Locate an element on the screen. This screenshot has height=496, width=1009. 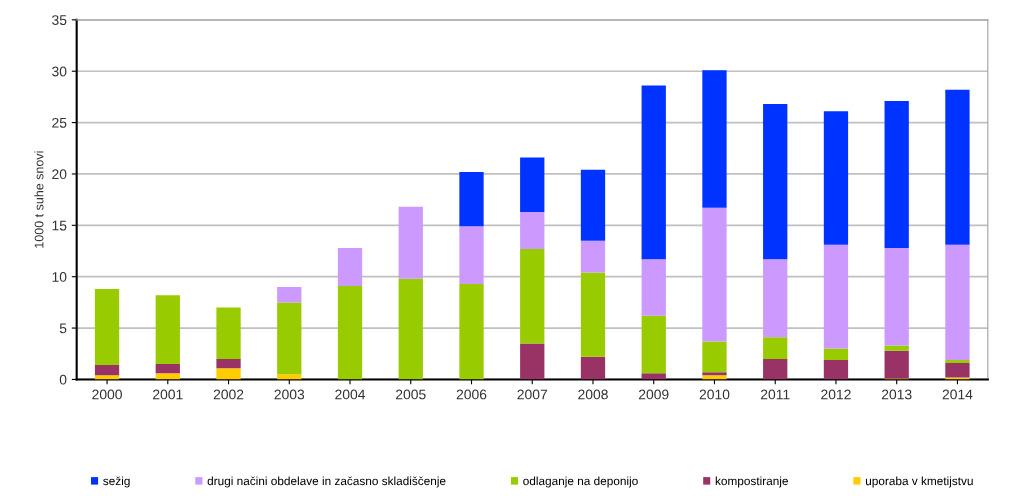
legend-label: sežig is located at coordinates (116, 482).